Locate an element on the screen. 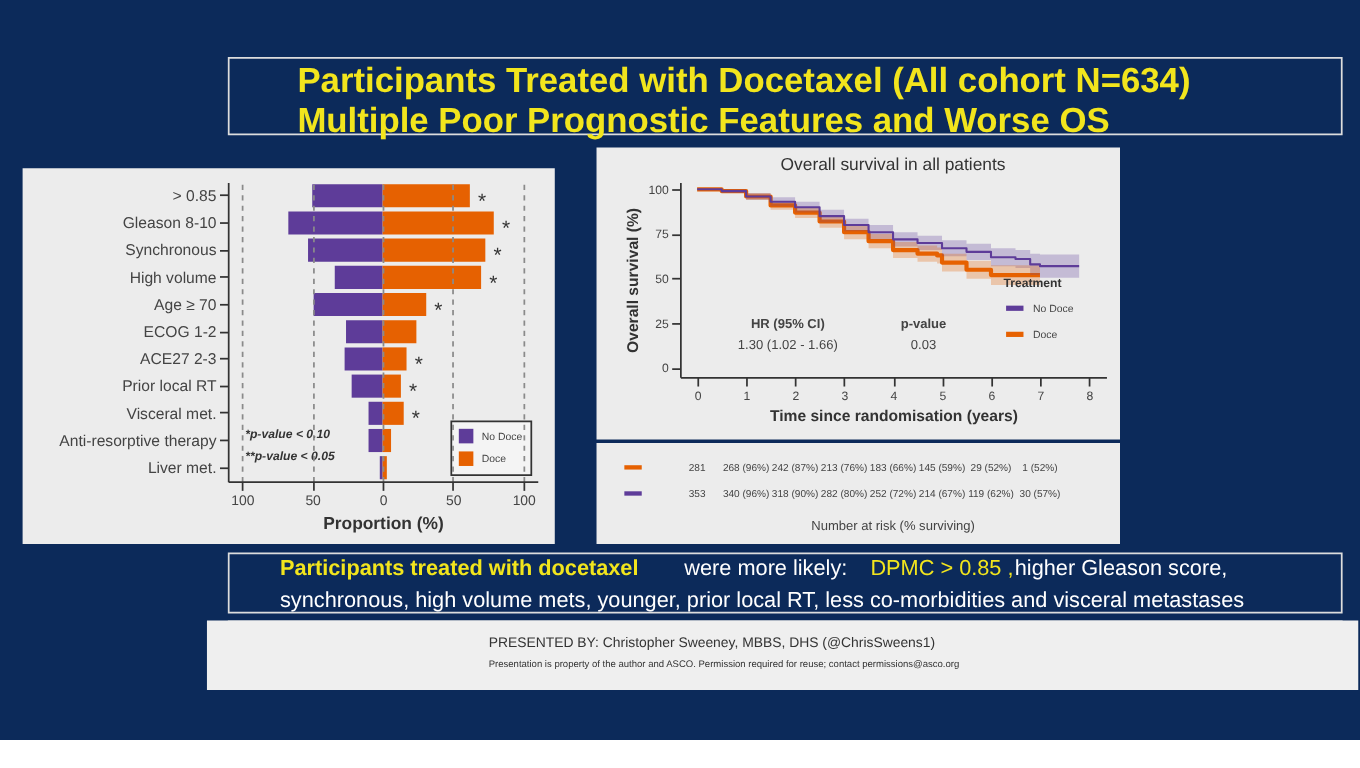 This screenshot has height=768, width=1360. x-axis-title: Time since randomisation (years) is located at coordinates (894, 416).